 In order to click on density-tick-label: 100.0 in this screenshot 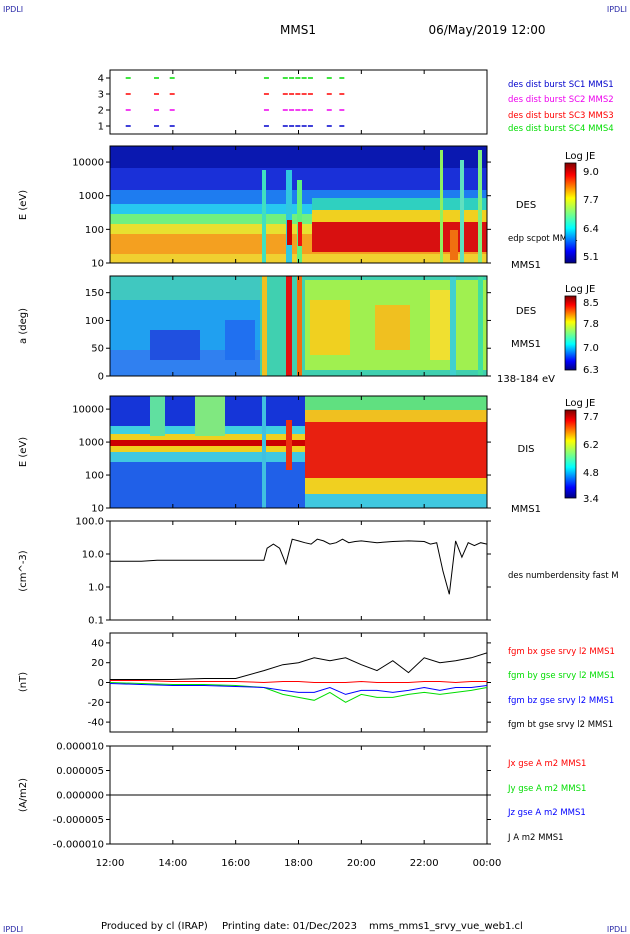, I will do `click(89, 522)`.